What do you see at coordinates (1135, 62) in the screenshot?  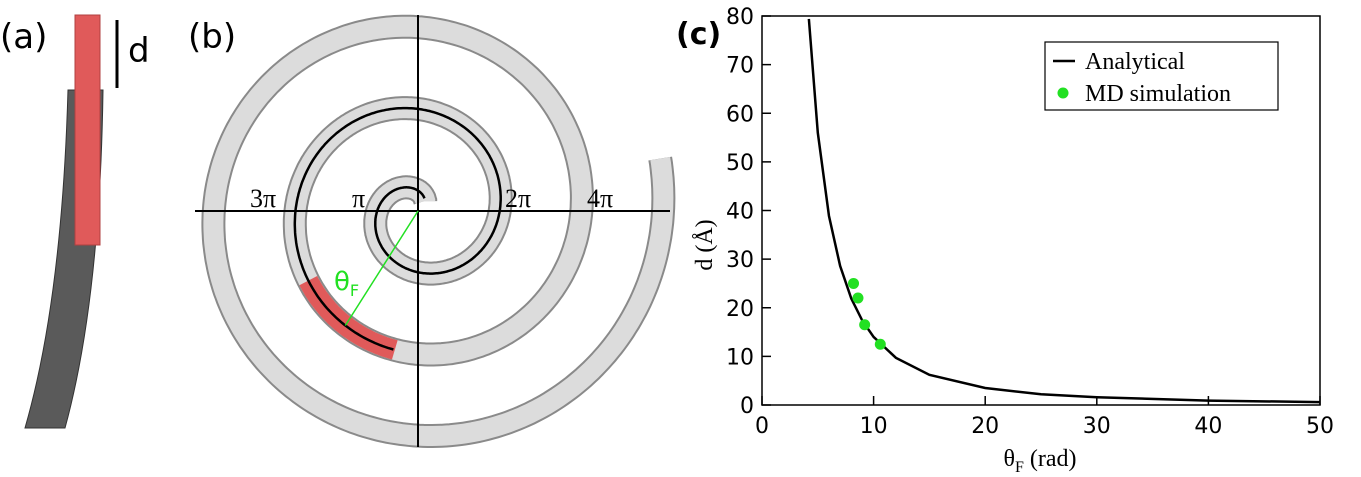 I see `legend-label: Analytical` at bounding box center [1135, 62].